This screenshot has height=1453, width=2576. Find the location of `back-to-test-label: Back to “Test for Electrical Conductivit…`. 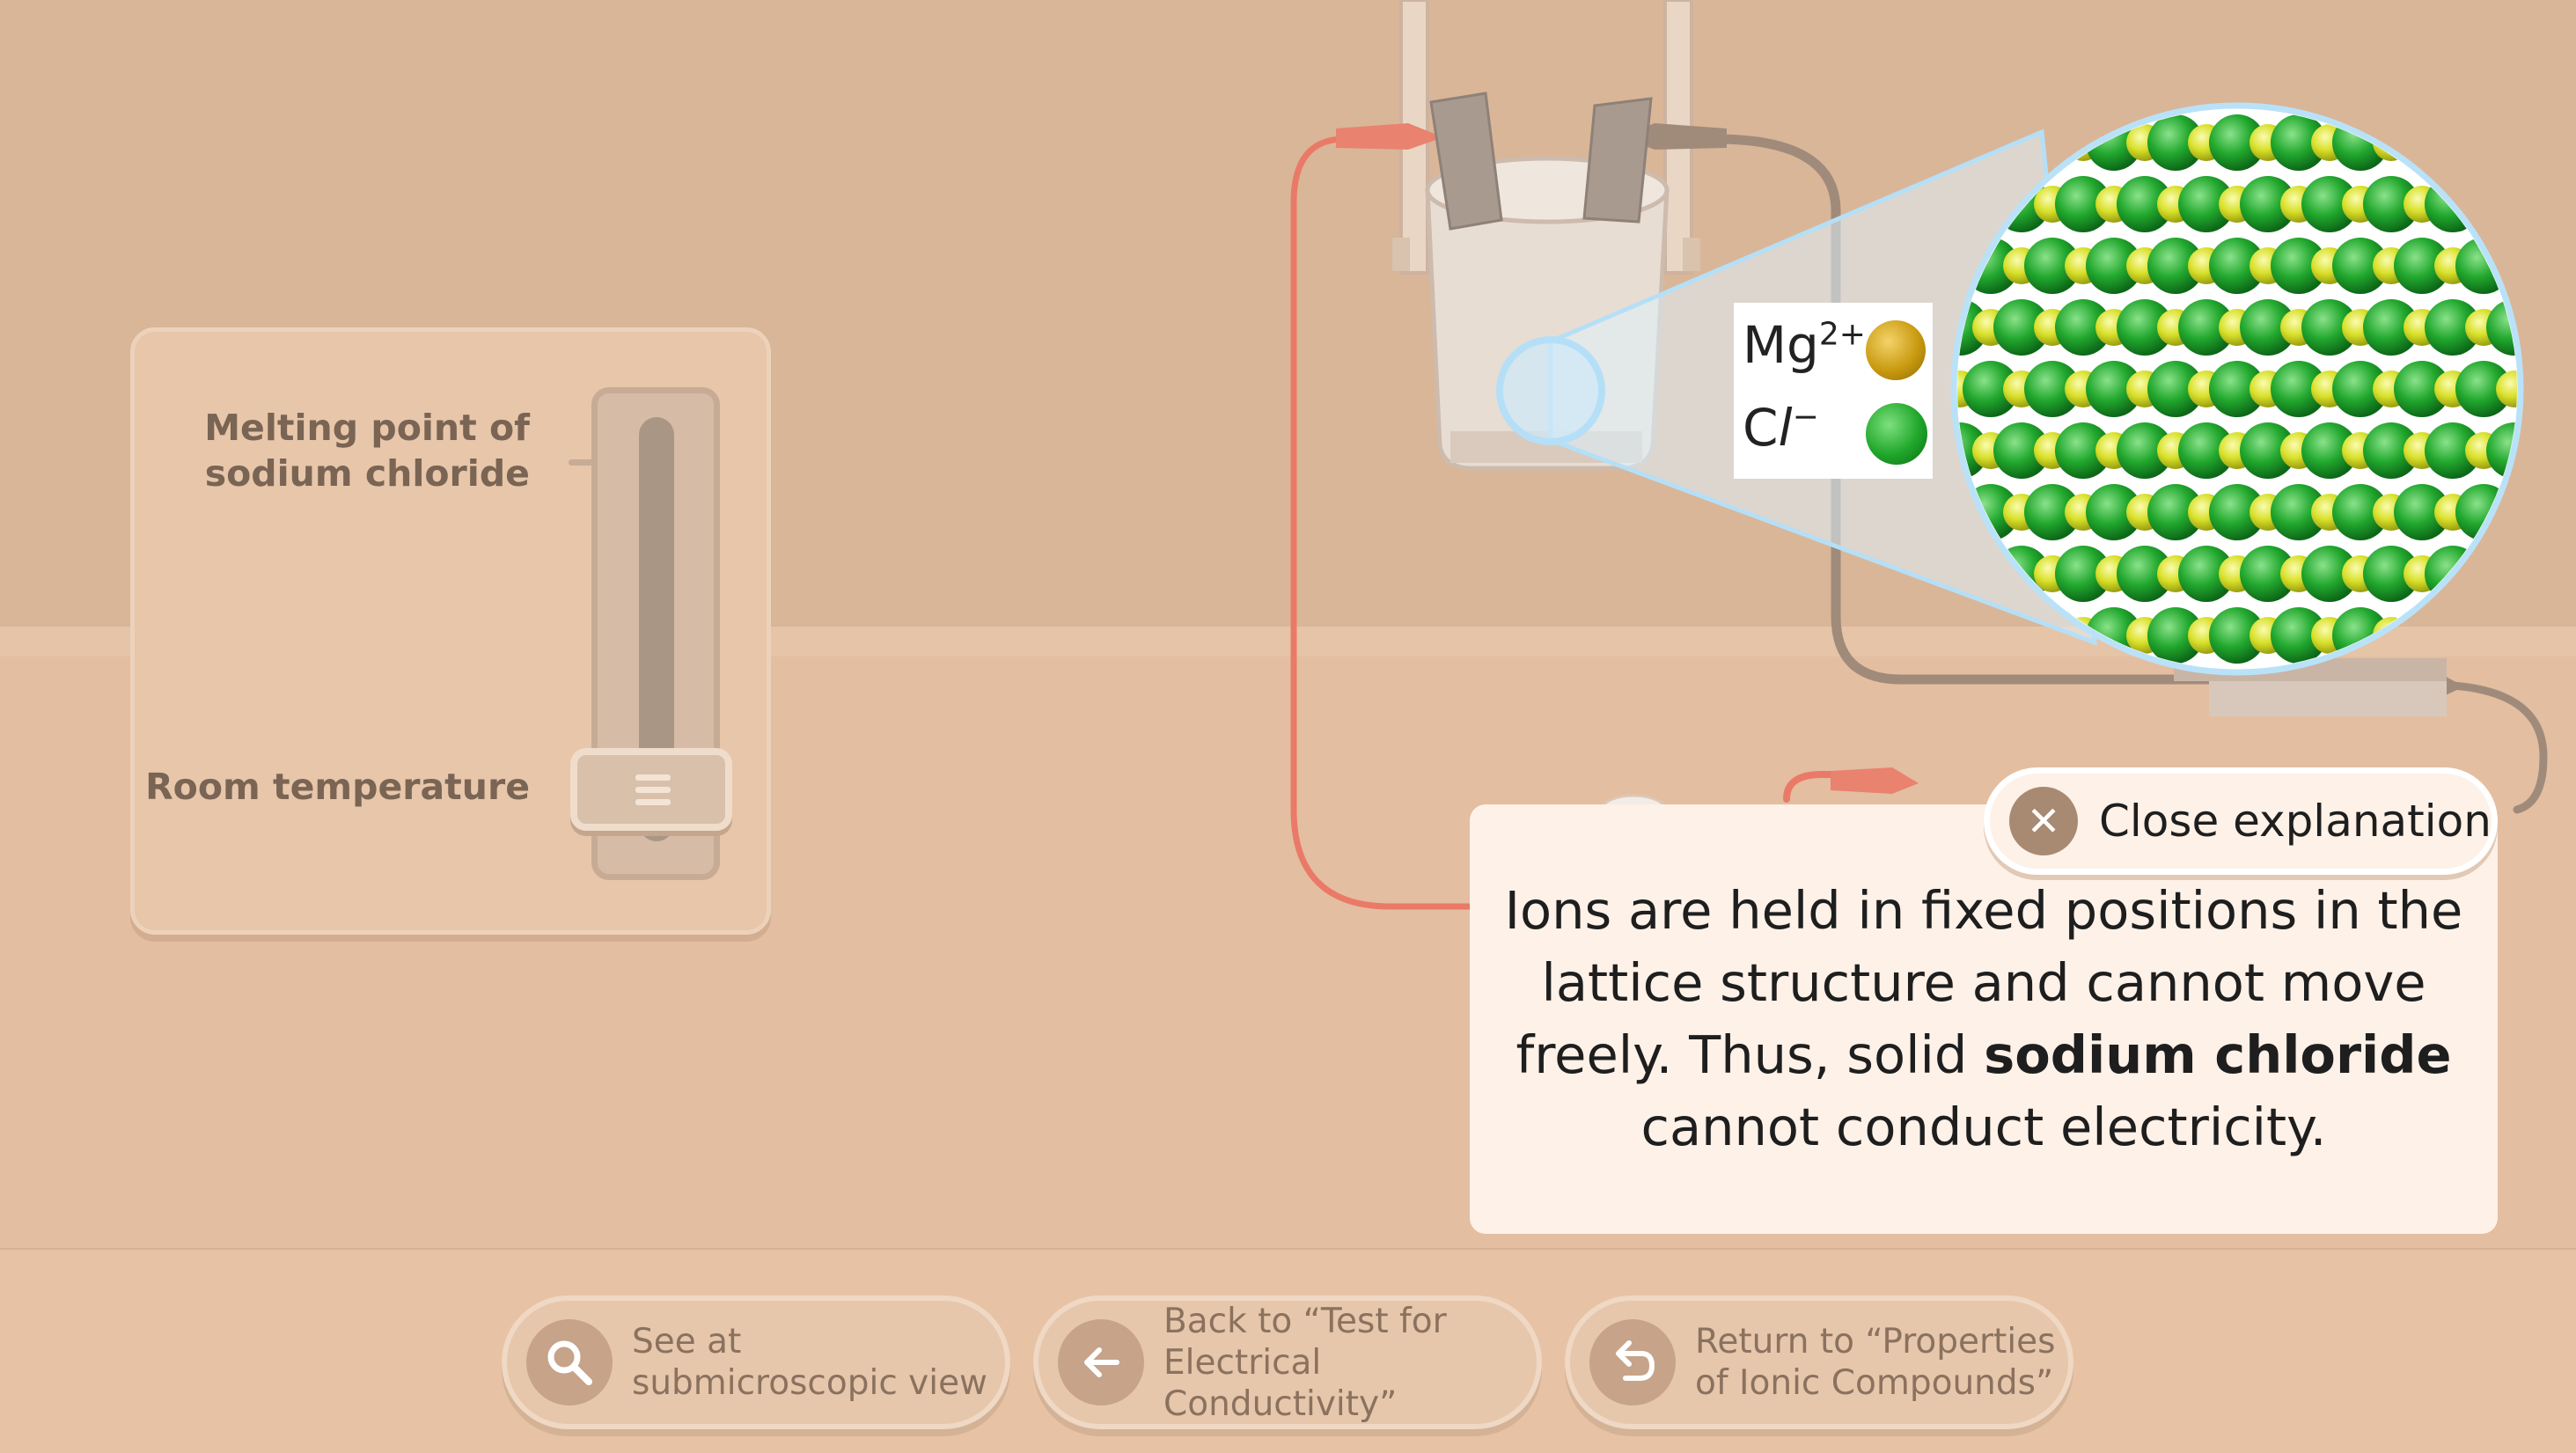

back-to-test-label: Back to “Test for Electrical Conductivit… is located at coordinates (1305, 1362).